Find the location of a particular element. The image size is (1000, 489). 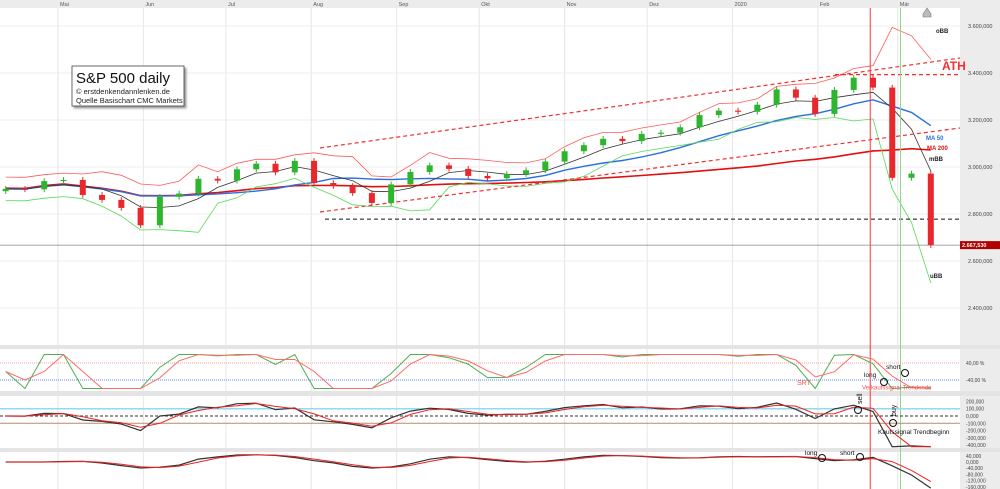

indicator-tick-label: -40,00 % is located at coordinates (976, 381).